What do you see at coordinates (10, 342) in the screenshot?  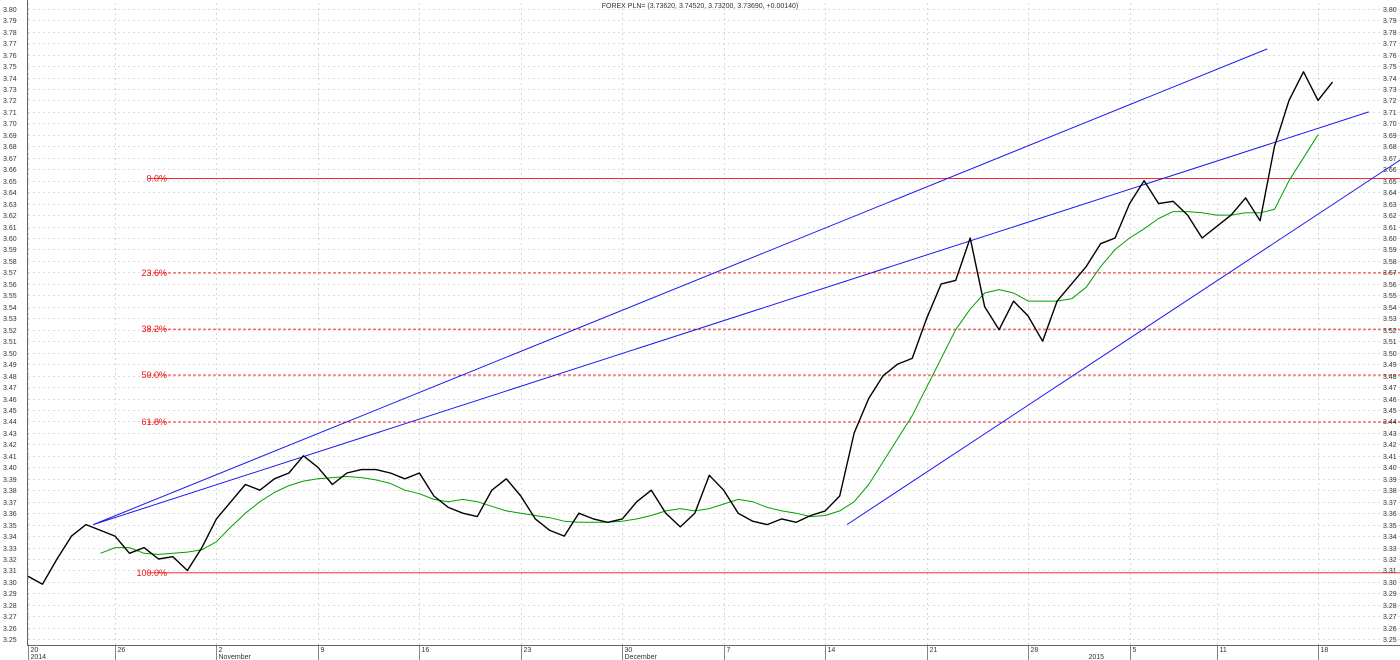 I see `y-tick-label-left: 3.51` at bounding box center [10, 342].